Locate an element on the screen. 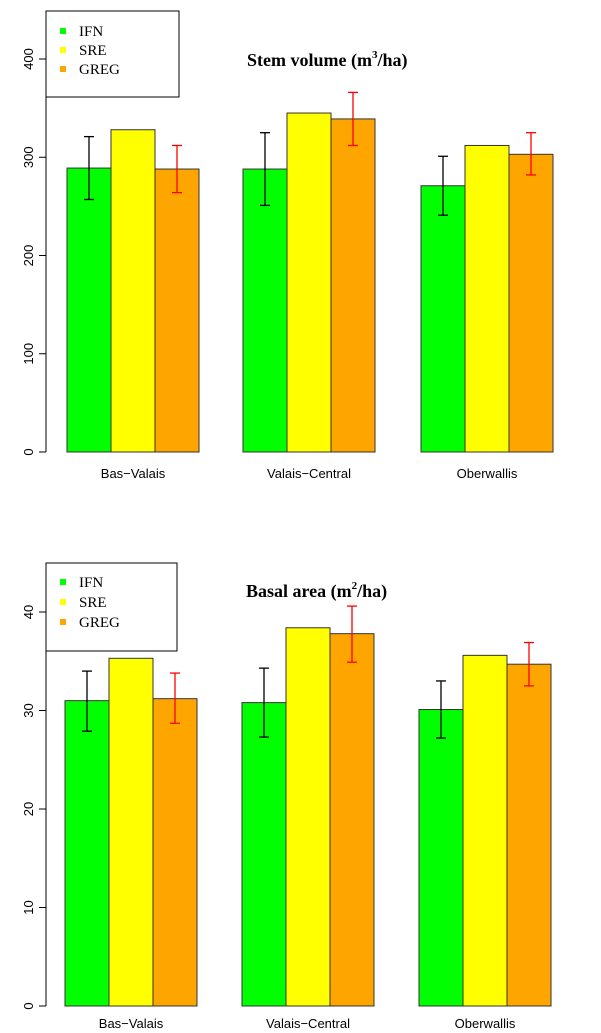  y-tick-label: 20 is located at coordinates (28, 809).